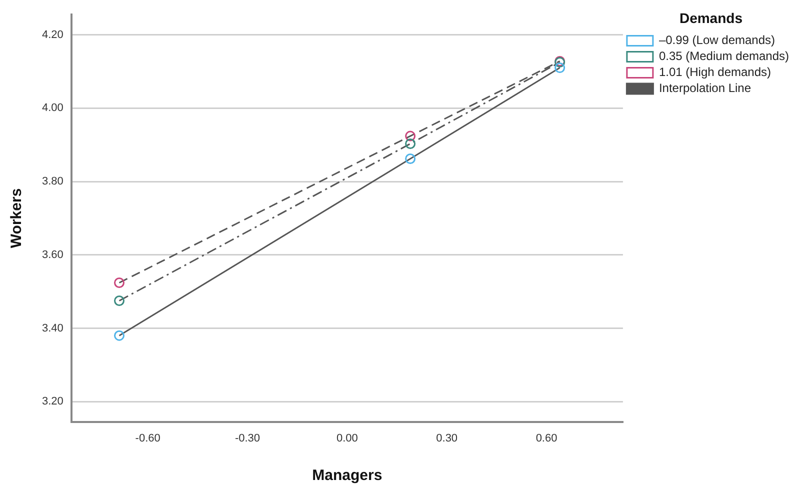 The image size is (803, 491). Describe the element at coordinates (711, 18) in the screenshot. I see `legend-title: Demands` at that location.